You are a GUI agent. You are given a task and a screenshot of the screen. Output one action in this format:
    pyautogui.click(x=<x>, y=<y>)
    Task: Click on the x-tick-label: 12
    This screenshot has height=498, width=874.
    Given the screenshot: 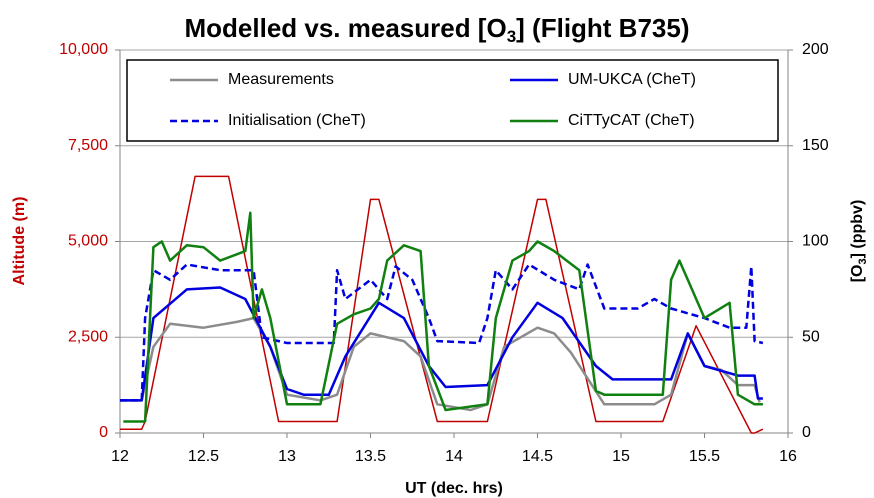 What is the action you would take?
    pyautogui.click(x=120, y=456)
    